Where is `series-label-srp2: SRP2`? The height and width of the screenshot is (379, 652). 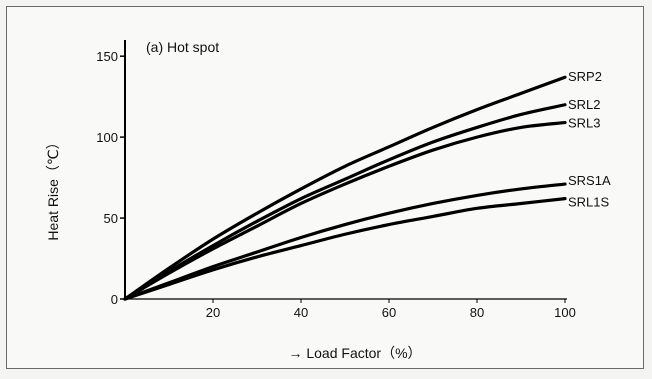
series-label-srp2: SRP2 is located at coordinates (585, 76).